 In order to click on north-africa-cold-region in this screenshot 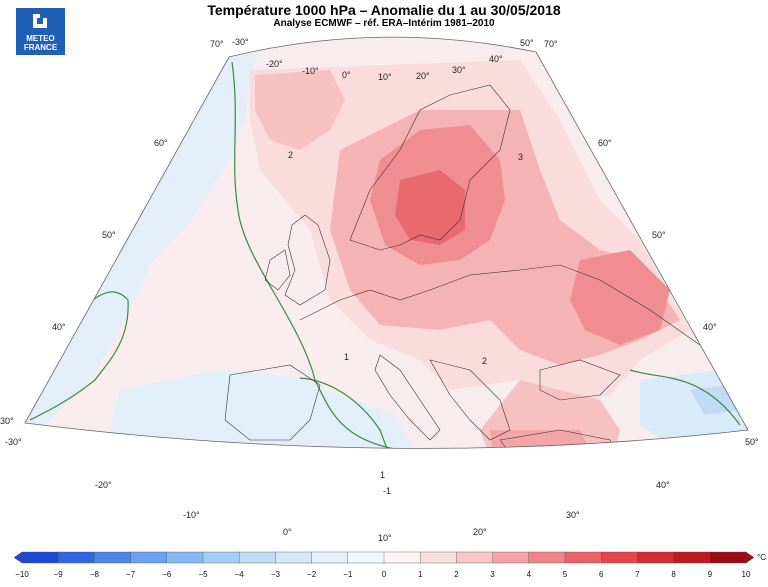, I will do `click(270, 482)`.